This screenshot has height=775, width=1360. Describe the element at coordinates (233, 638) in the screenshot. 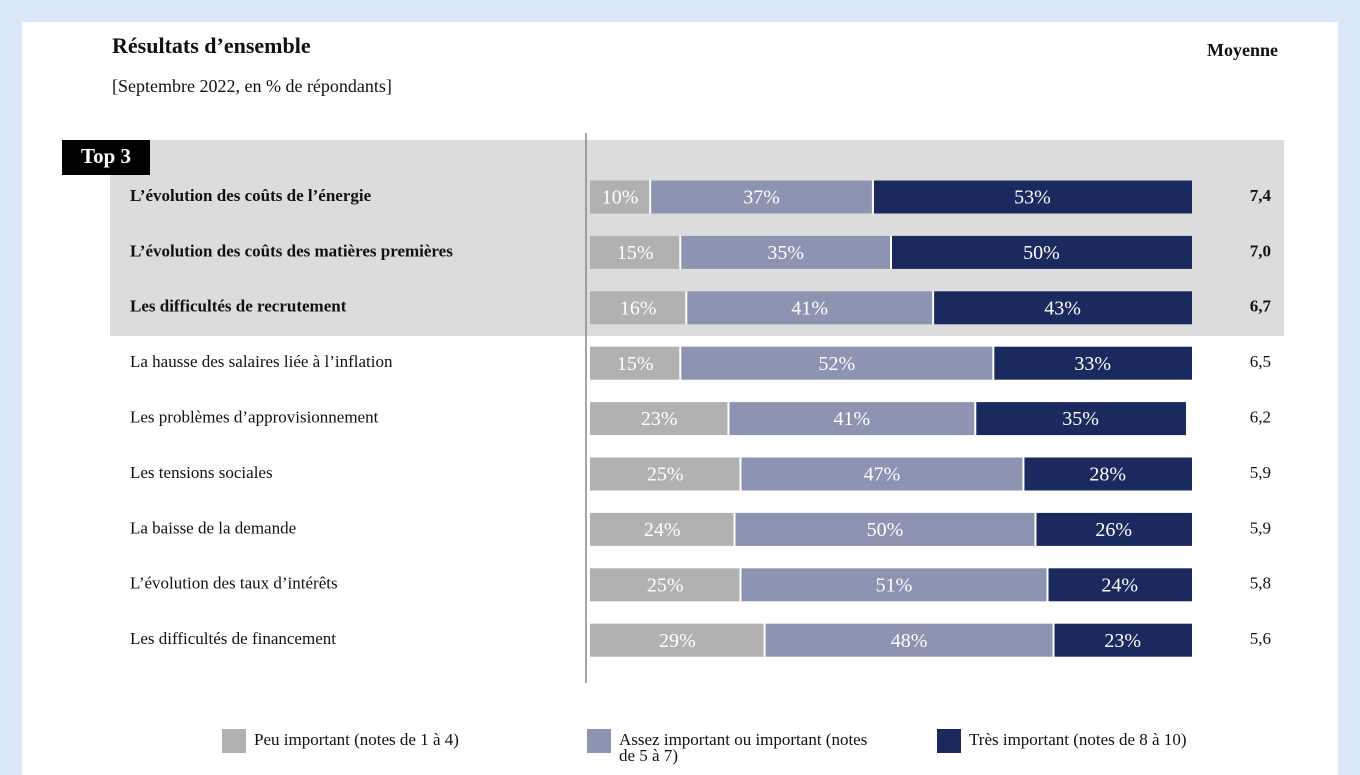

I see `category-label: Les difficultés de financement` at that location.